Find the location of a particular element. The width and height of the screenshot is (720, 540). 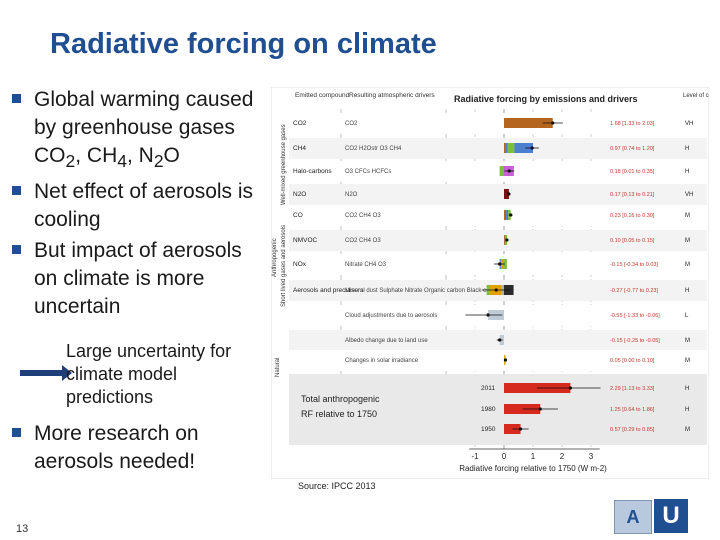

totals-band is located at coordinates (498, 409).